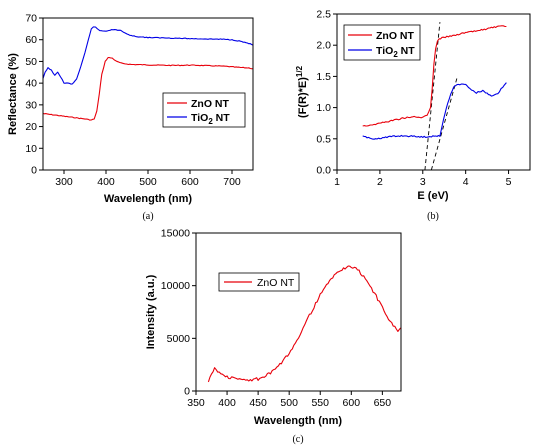  I want to click on panel-c-ytick-label: 0, so click(187, 392).